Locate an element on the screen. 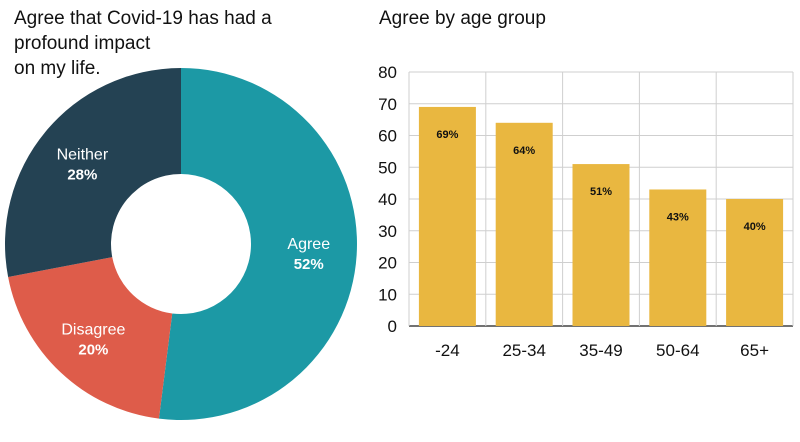 The image size is (800, 442). x-tick-label: 65+ is located at coordinates (754, 350).